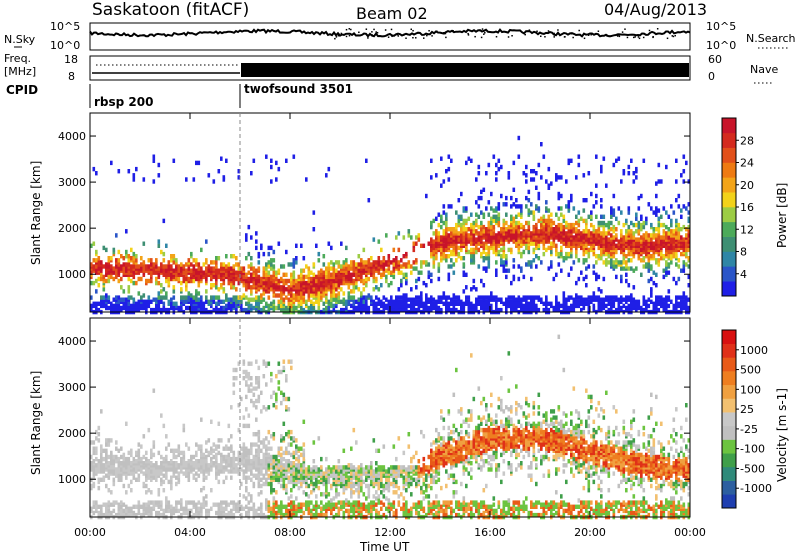  Describe the element at coordinates (123, 102) in the screenshot. I see `program-rbsp: rbsp 200` at that location.